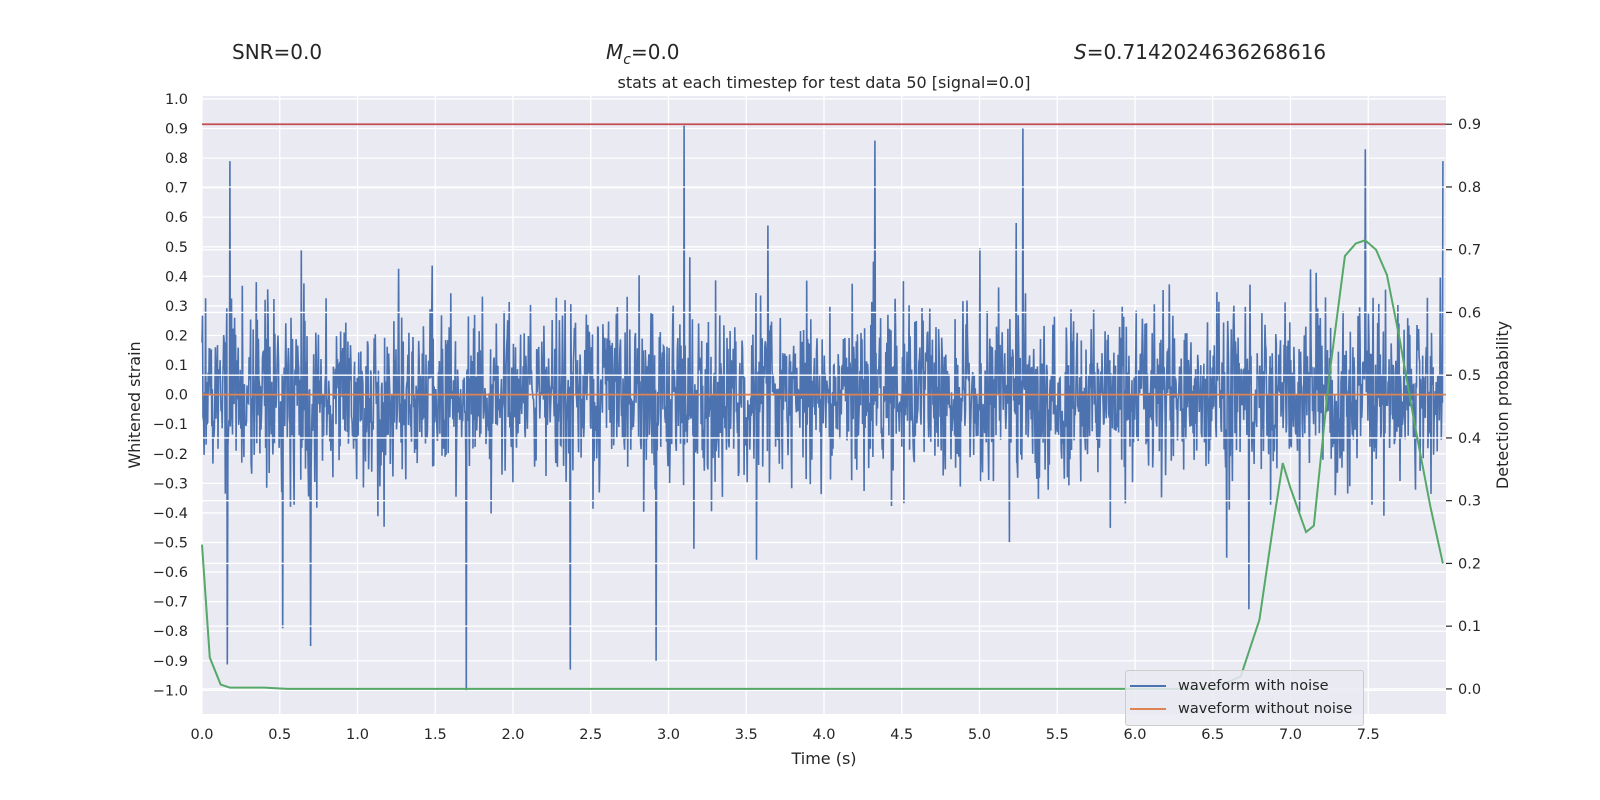 The height and width of the screenshot is (800, 1600). What do you see at coordinates (1469, 188) in the screenshot?
I see `y-tick-label-right: 0.8` at bounding box center [1469, 188].